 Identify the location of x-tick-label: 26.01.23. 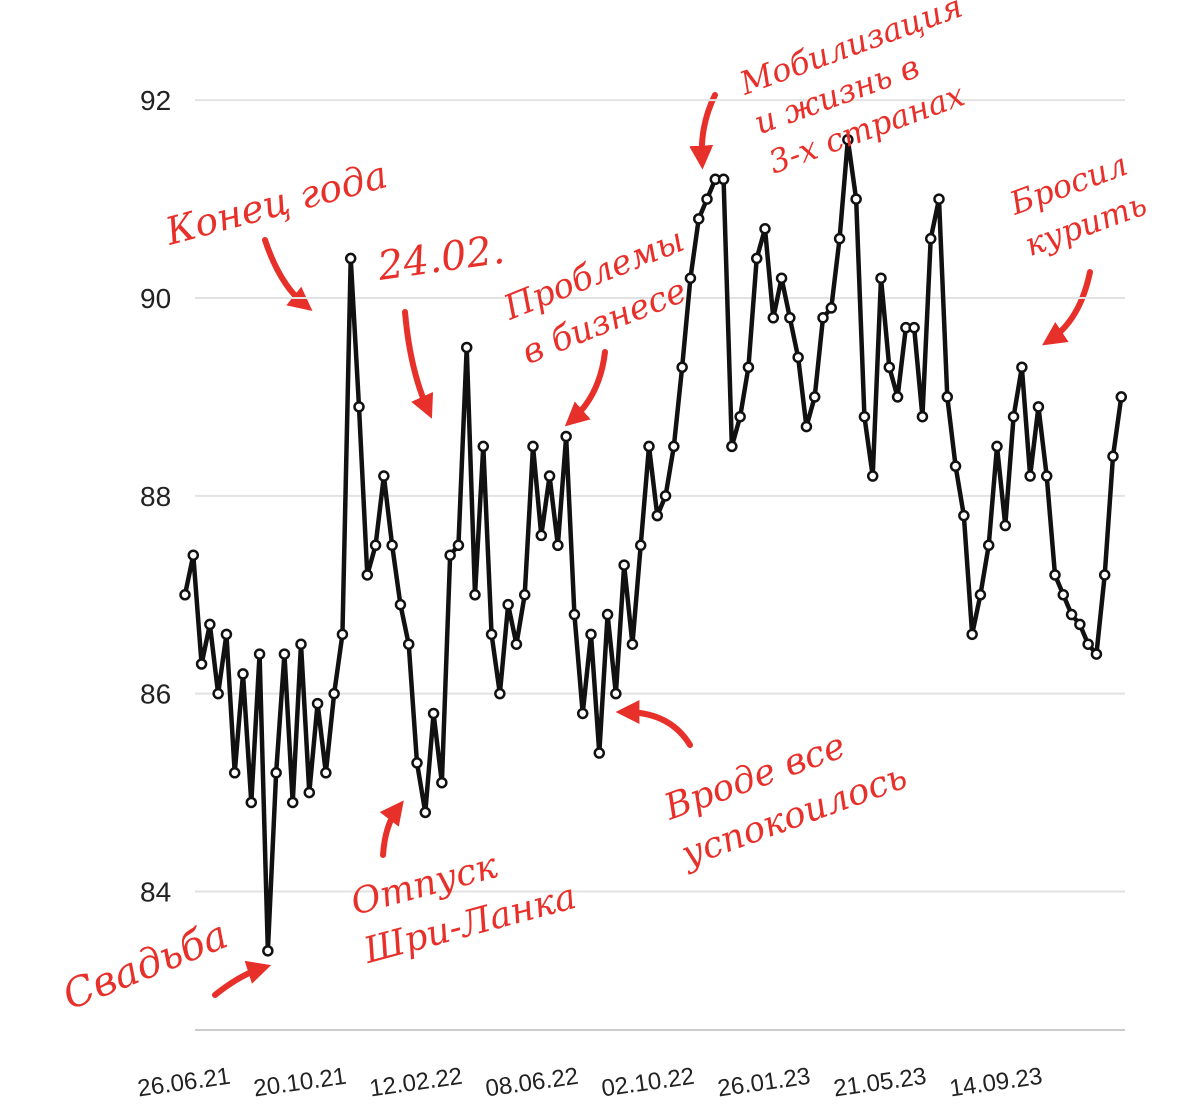
(764, 1083).